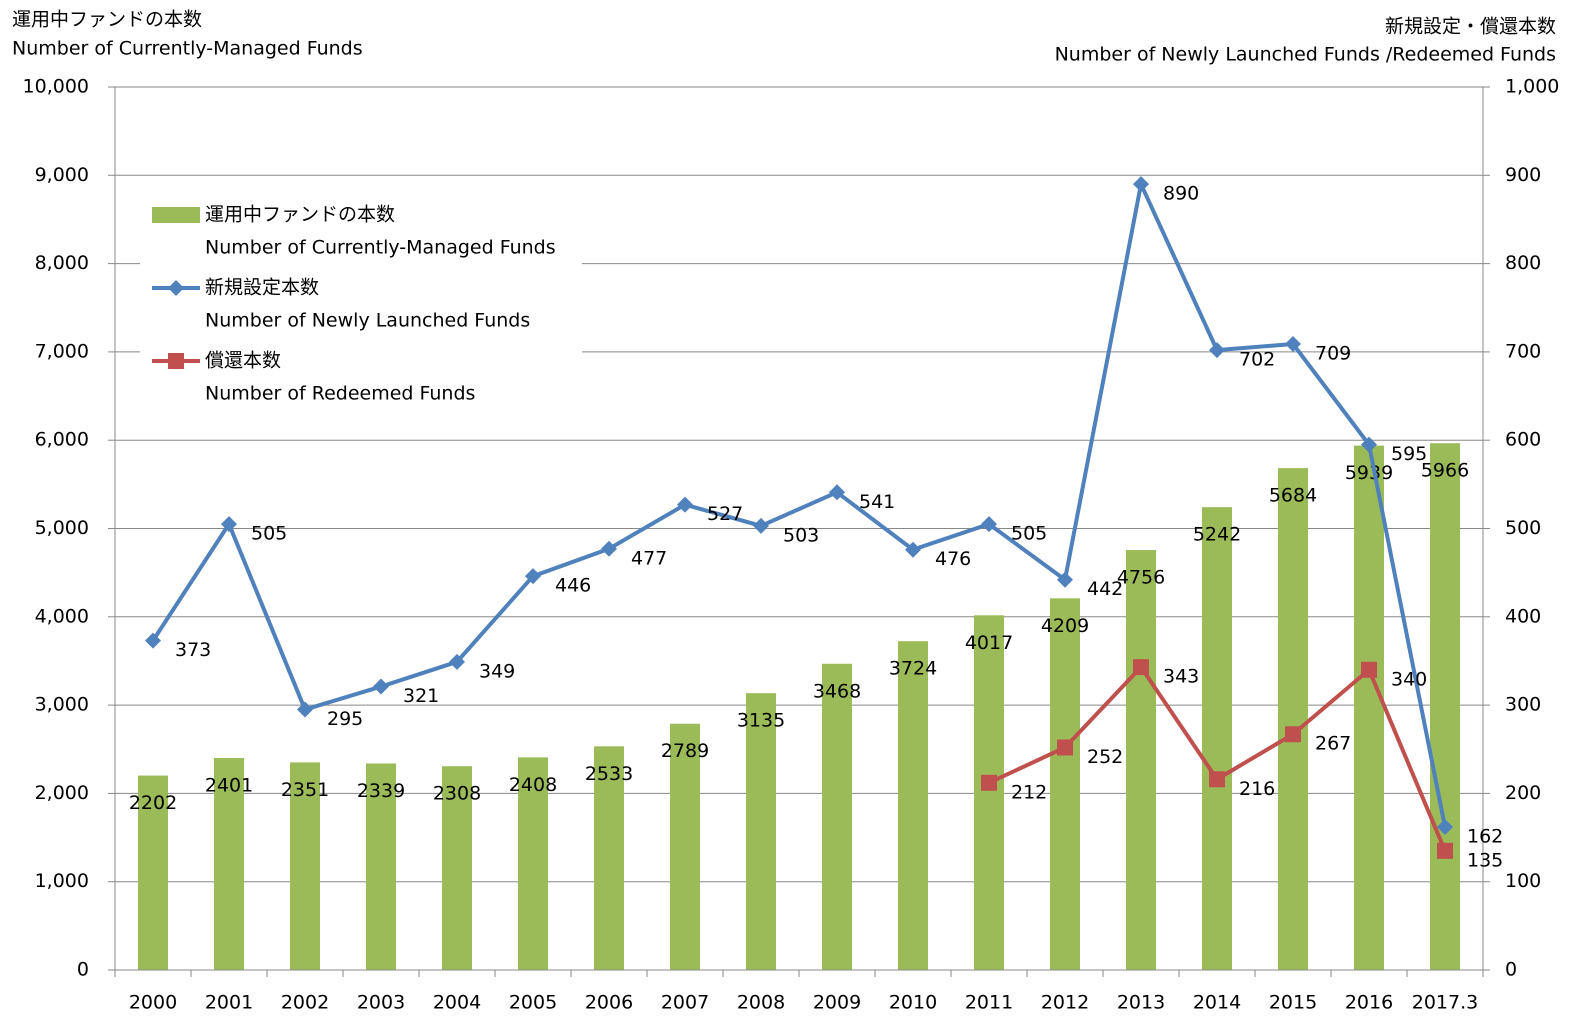 This screenshot has width=1583, height=1024. What do you see at coordinates (1293, 496) in the screenshot?
I see `bar-value-label: 5684` at bounding box center [1293, 496].